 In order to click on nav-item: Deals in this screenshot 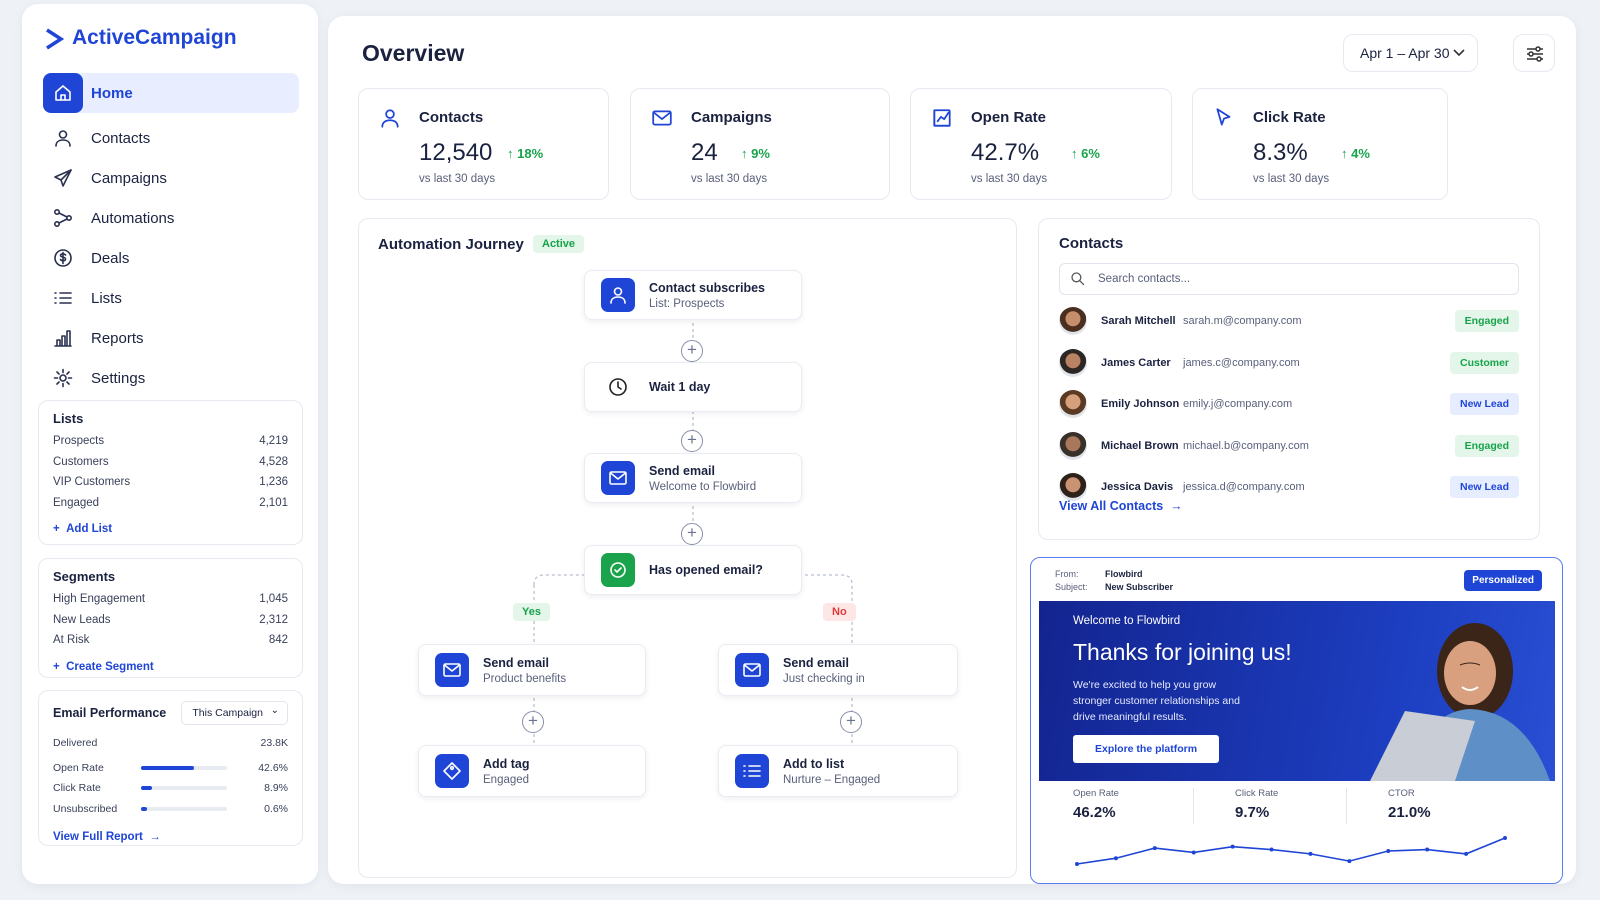, I will do `click(171, 258)`.